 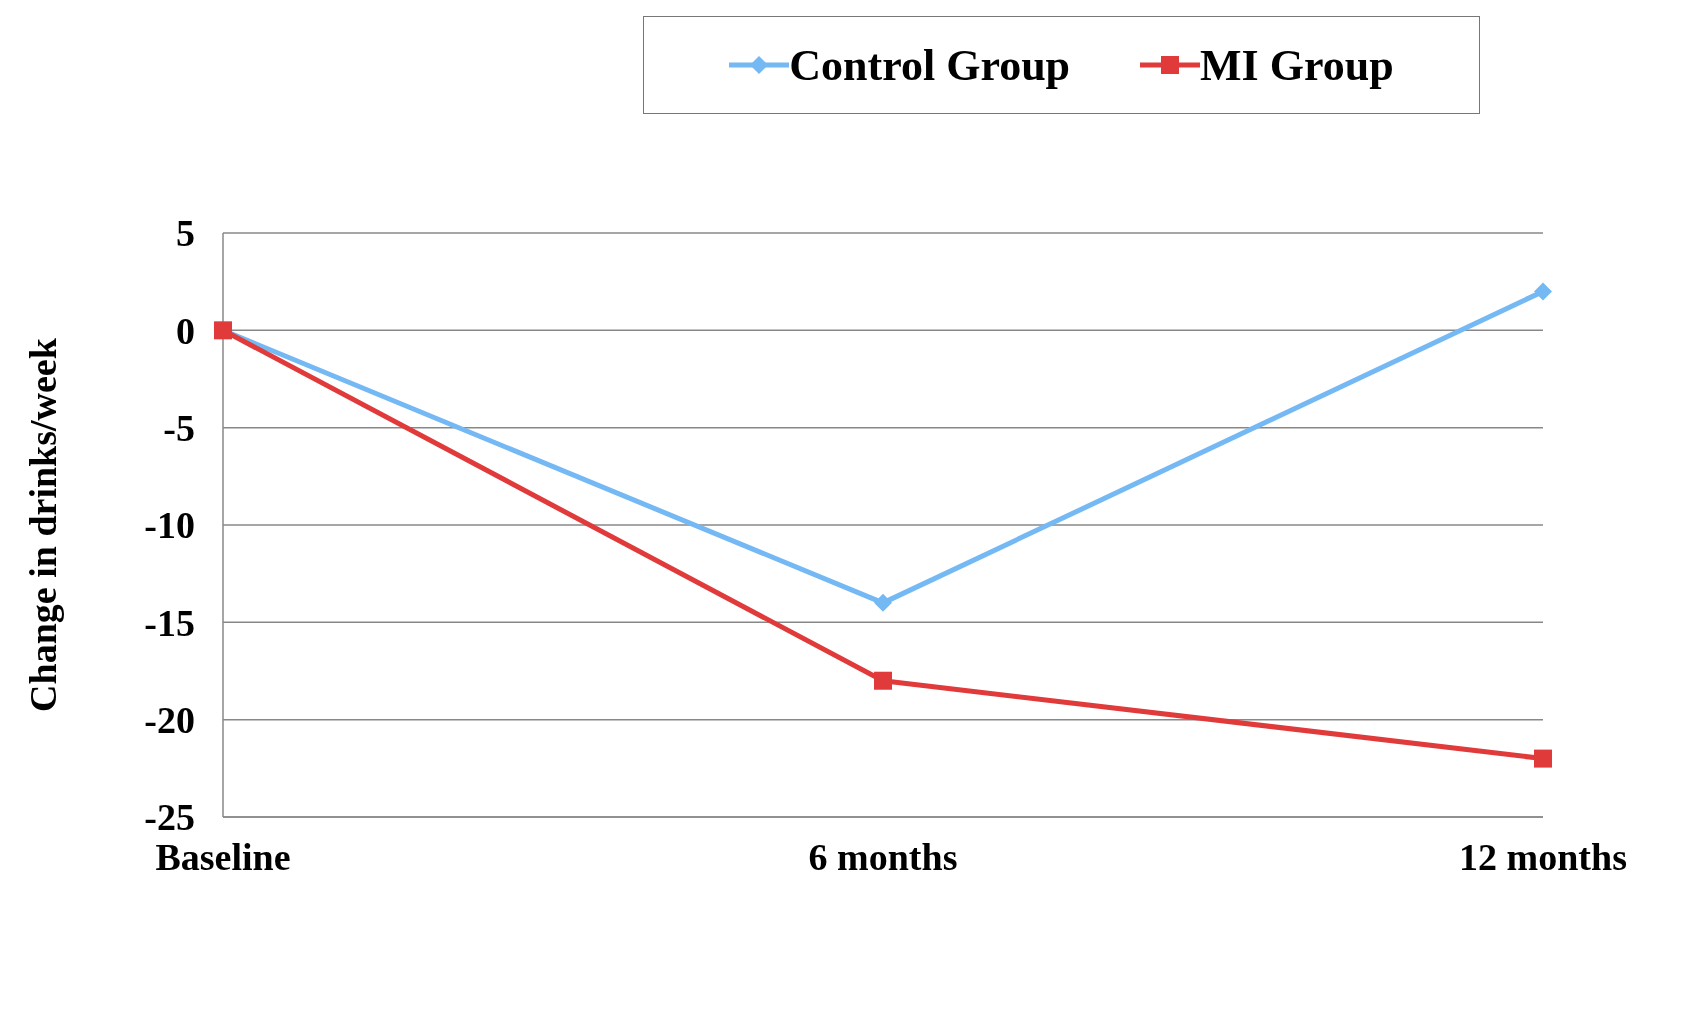 What do you see at coordinates (1297, 65) in the screenshot?
I see `legend-label: MI Group` at bounding box center [1297, 65].